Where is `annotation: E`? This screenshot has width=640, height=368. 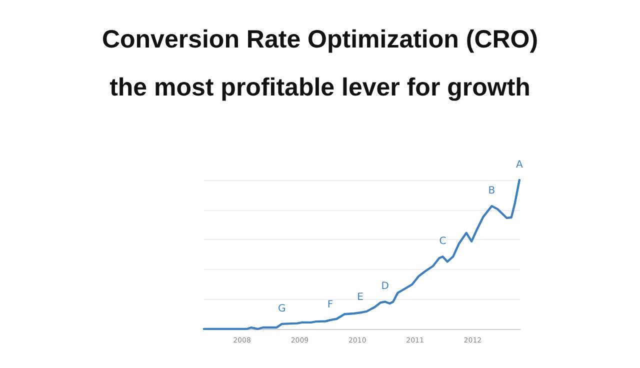 annotation: E is located at coordinates (360, 298).